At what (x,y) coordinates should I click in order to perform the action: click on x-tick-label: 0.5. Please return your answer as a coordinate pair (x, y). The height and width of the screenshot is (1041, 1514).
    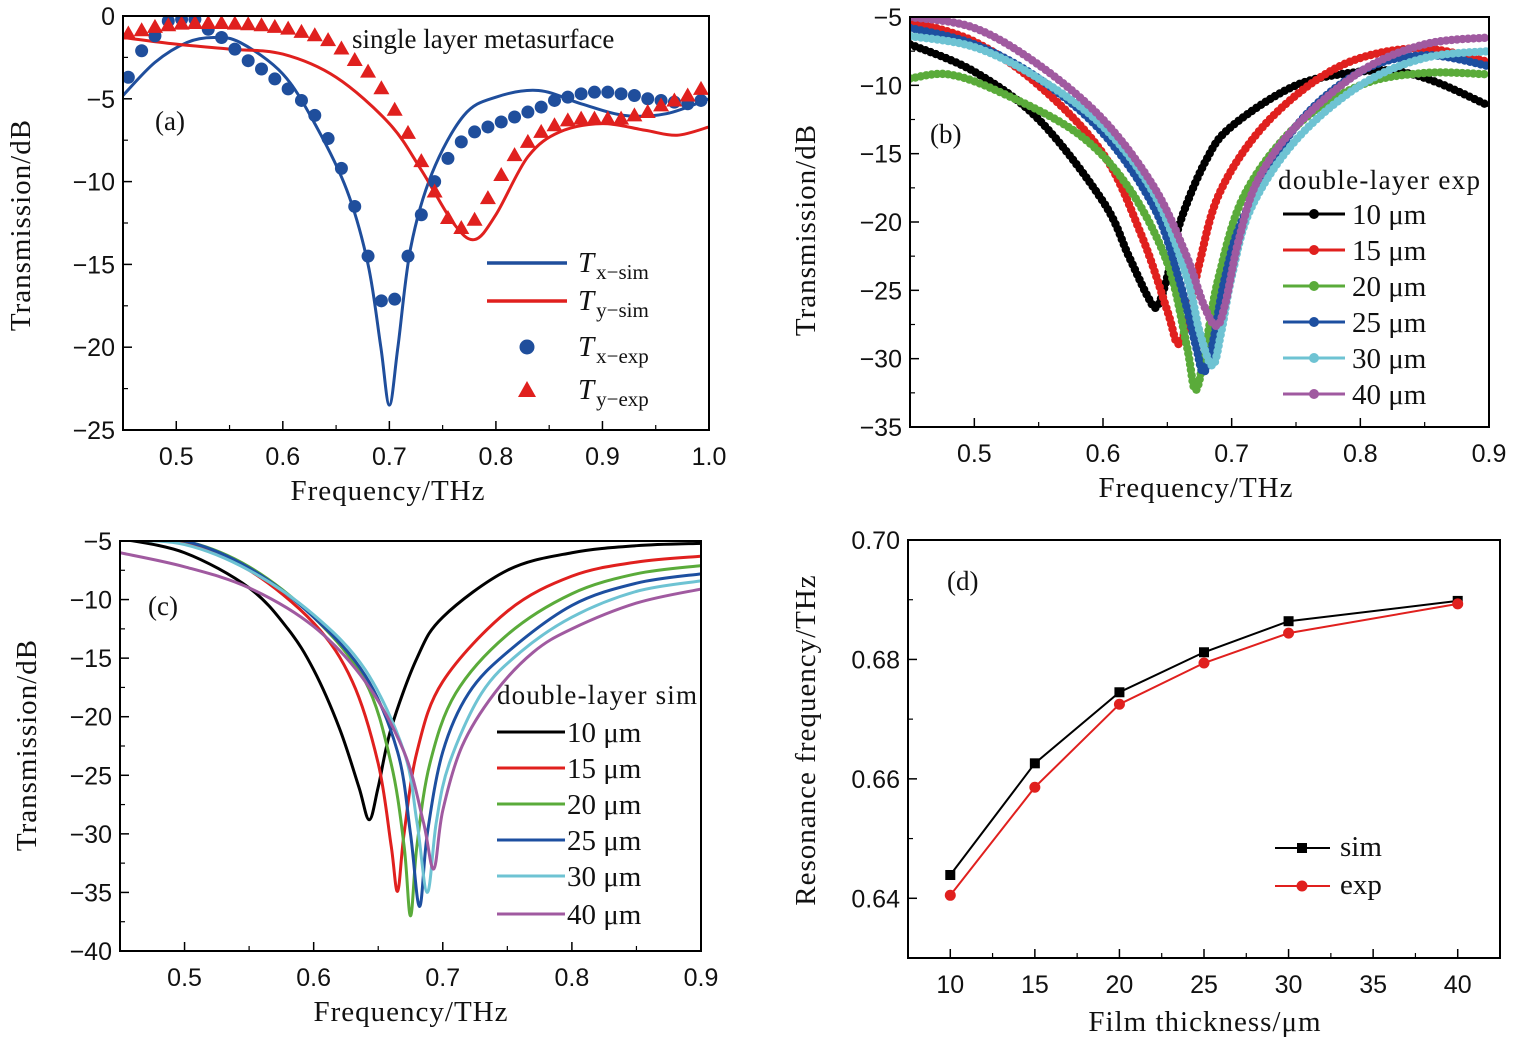
    Looking at the image, I should click on (974, 454).